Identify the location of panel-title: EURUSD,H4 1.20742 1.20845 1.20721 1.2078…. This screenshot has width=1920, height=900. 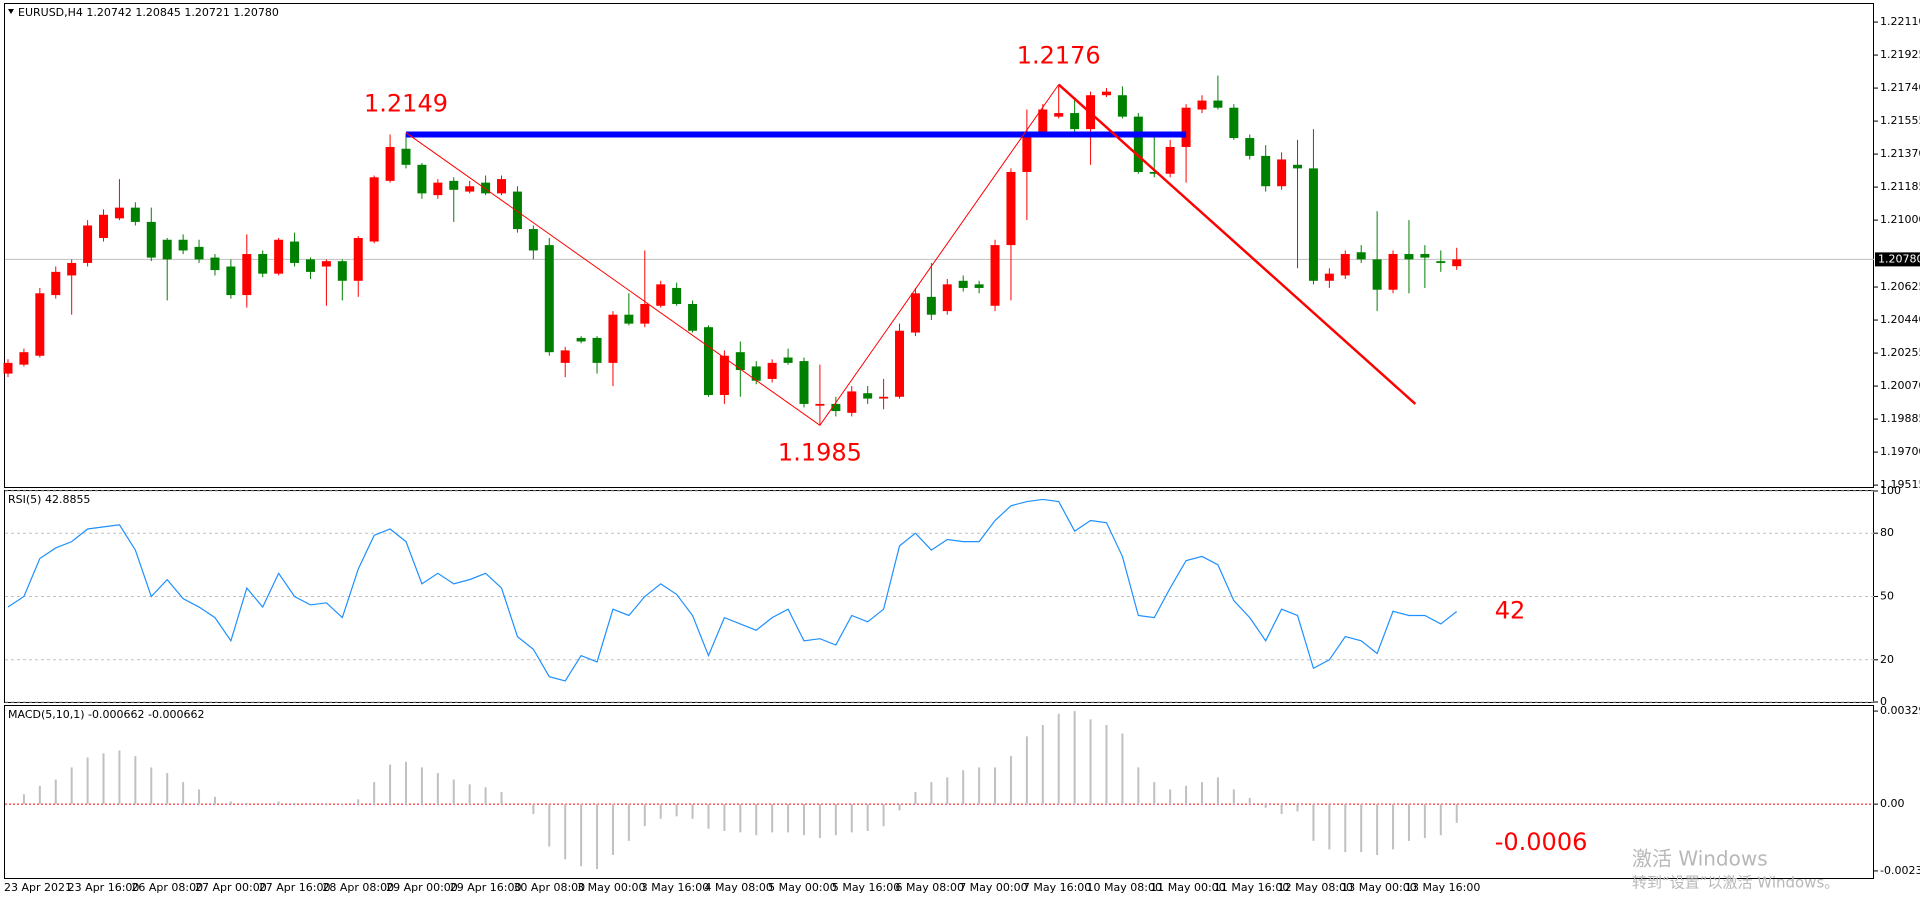
(148, 12).